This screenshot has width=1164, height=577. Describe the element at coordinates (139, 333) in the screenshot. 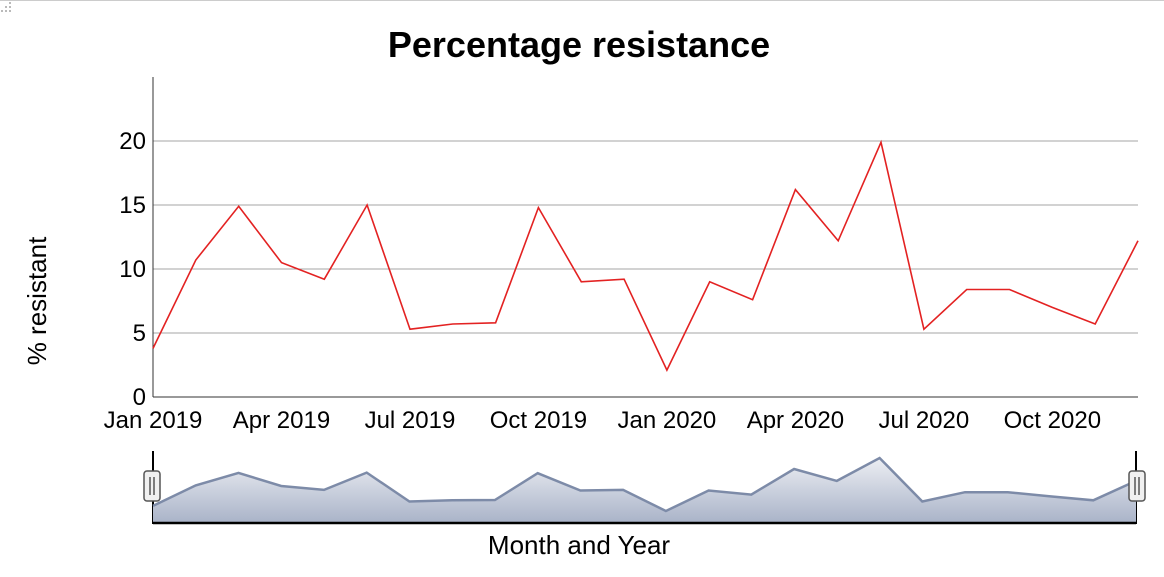

I see `y-tick-label: 5` at that location.